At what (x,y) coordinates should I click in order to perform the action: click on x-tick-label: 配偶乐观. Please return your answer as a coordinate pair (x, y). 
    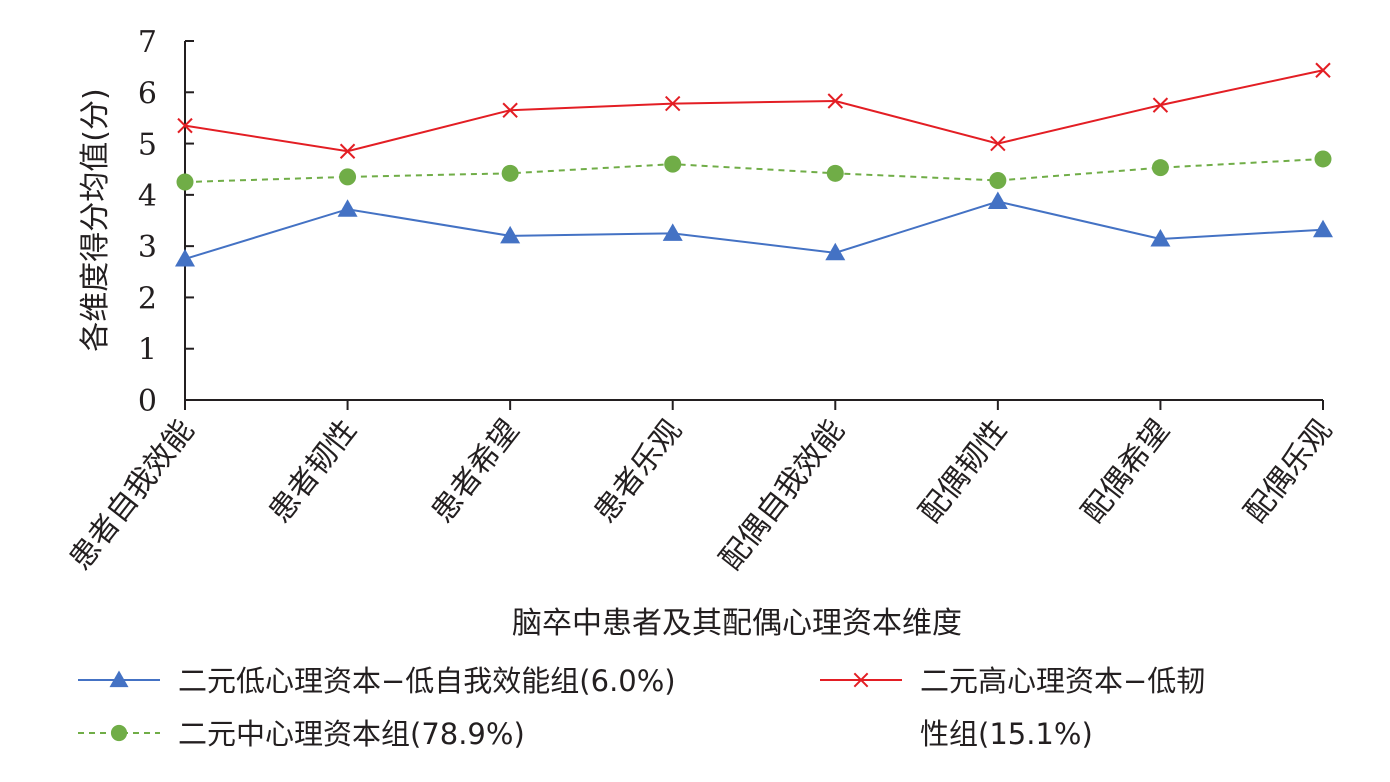
    Looking at the image, I should click on (1288, 471).